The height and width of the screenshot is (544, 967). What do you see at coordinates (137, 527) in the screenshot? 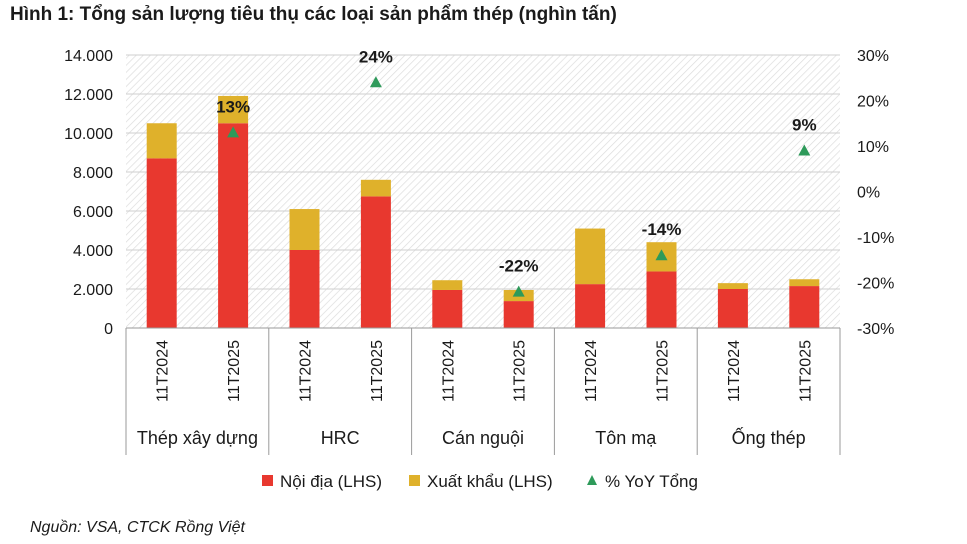
I see `source-note: Nguồn: VSA, CTCK Rồng Việt` at bounding box center [137, 527].